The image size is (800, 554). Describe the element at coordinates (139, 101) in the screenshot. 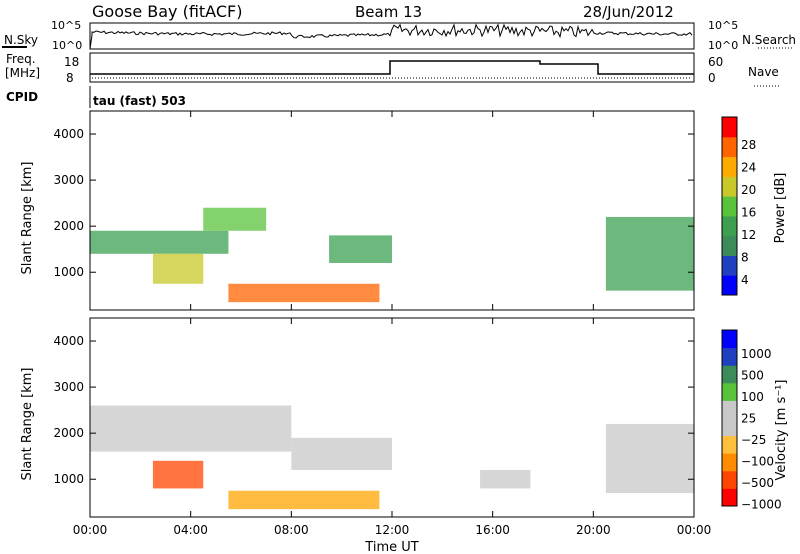

I see `cpid-value: tau (fast) 503` at that location.